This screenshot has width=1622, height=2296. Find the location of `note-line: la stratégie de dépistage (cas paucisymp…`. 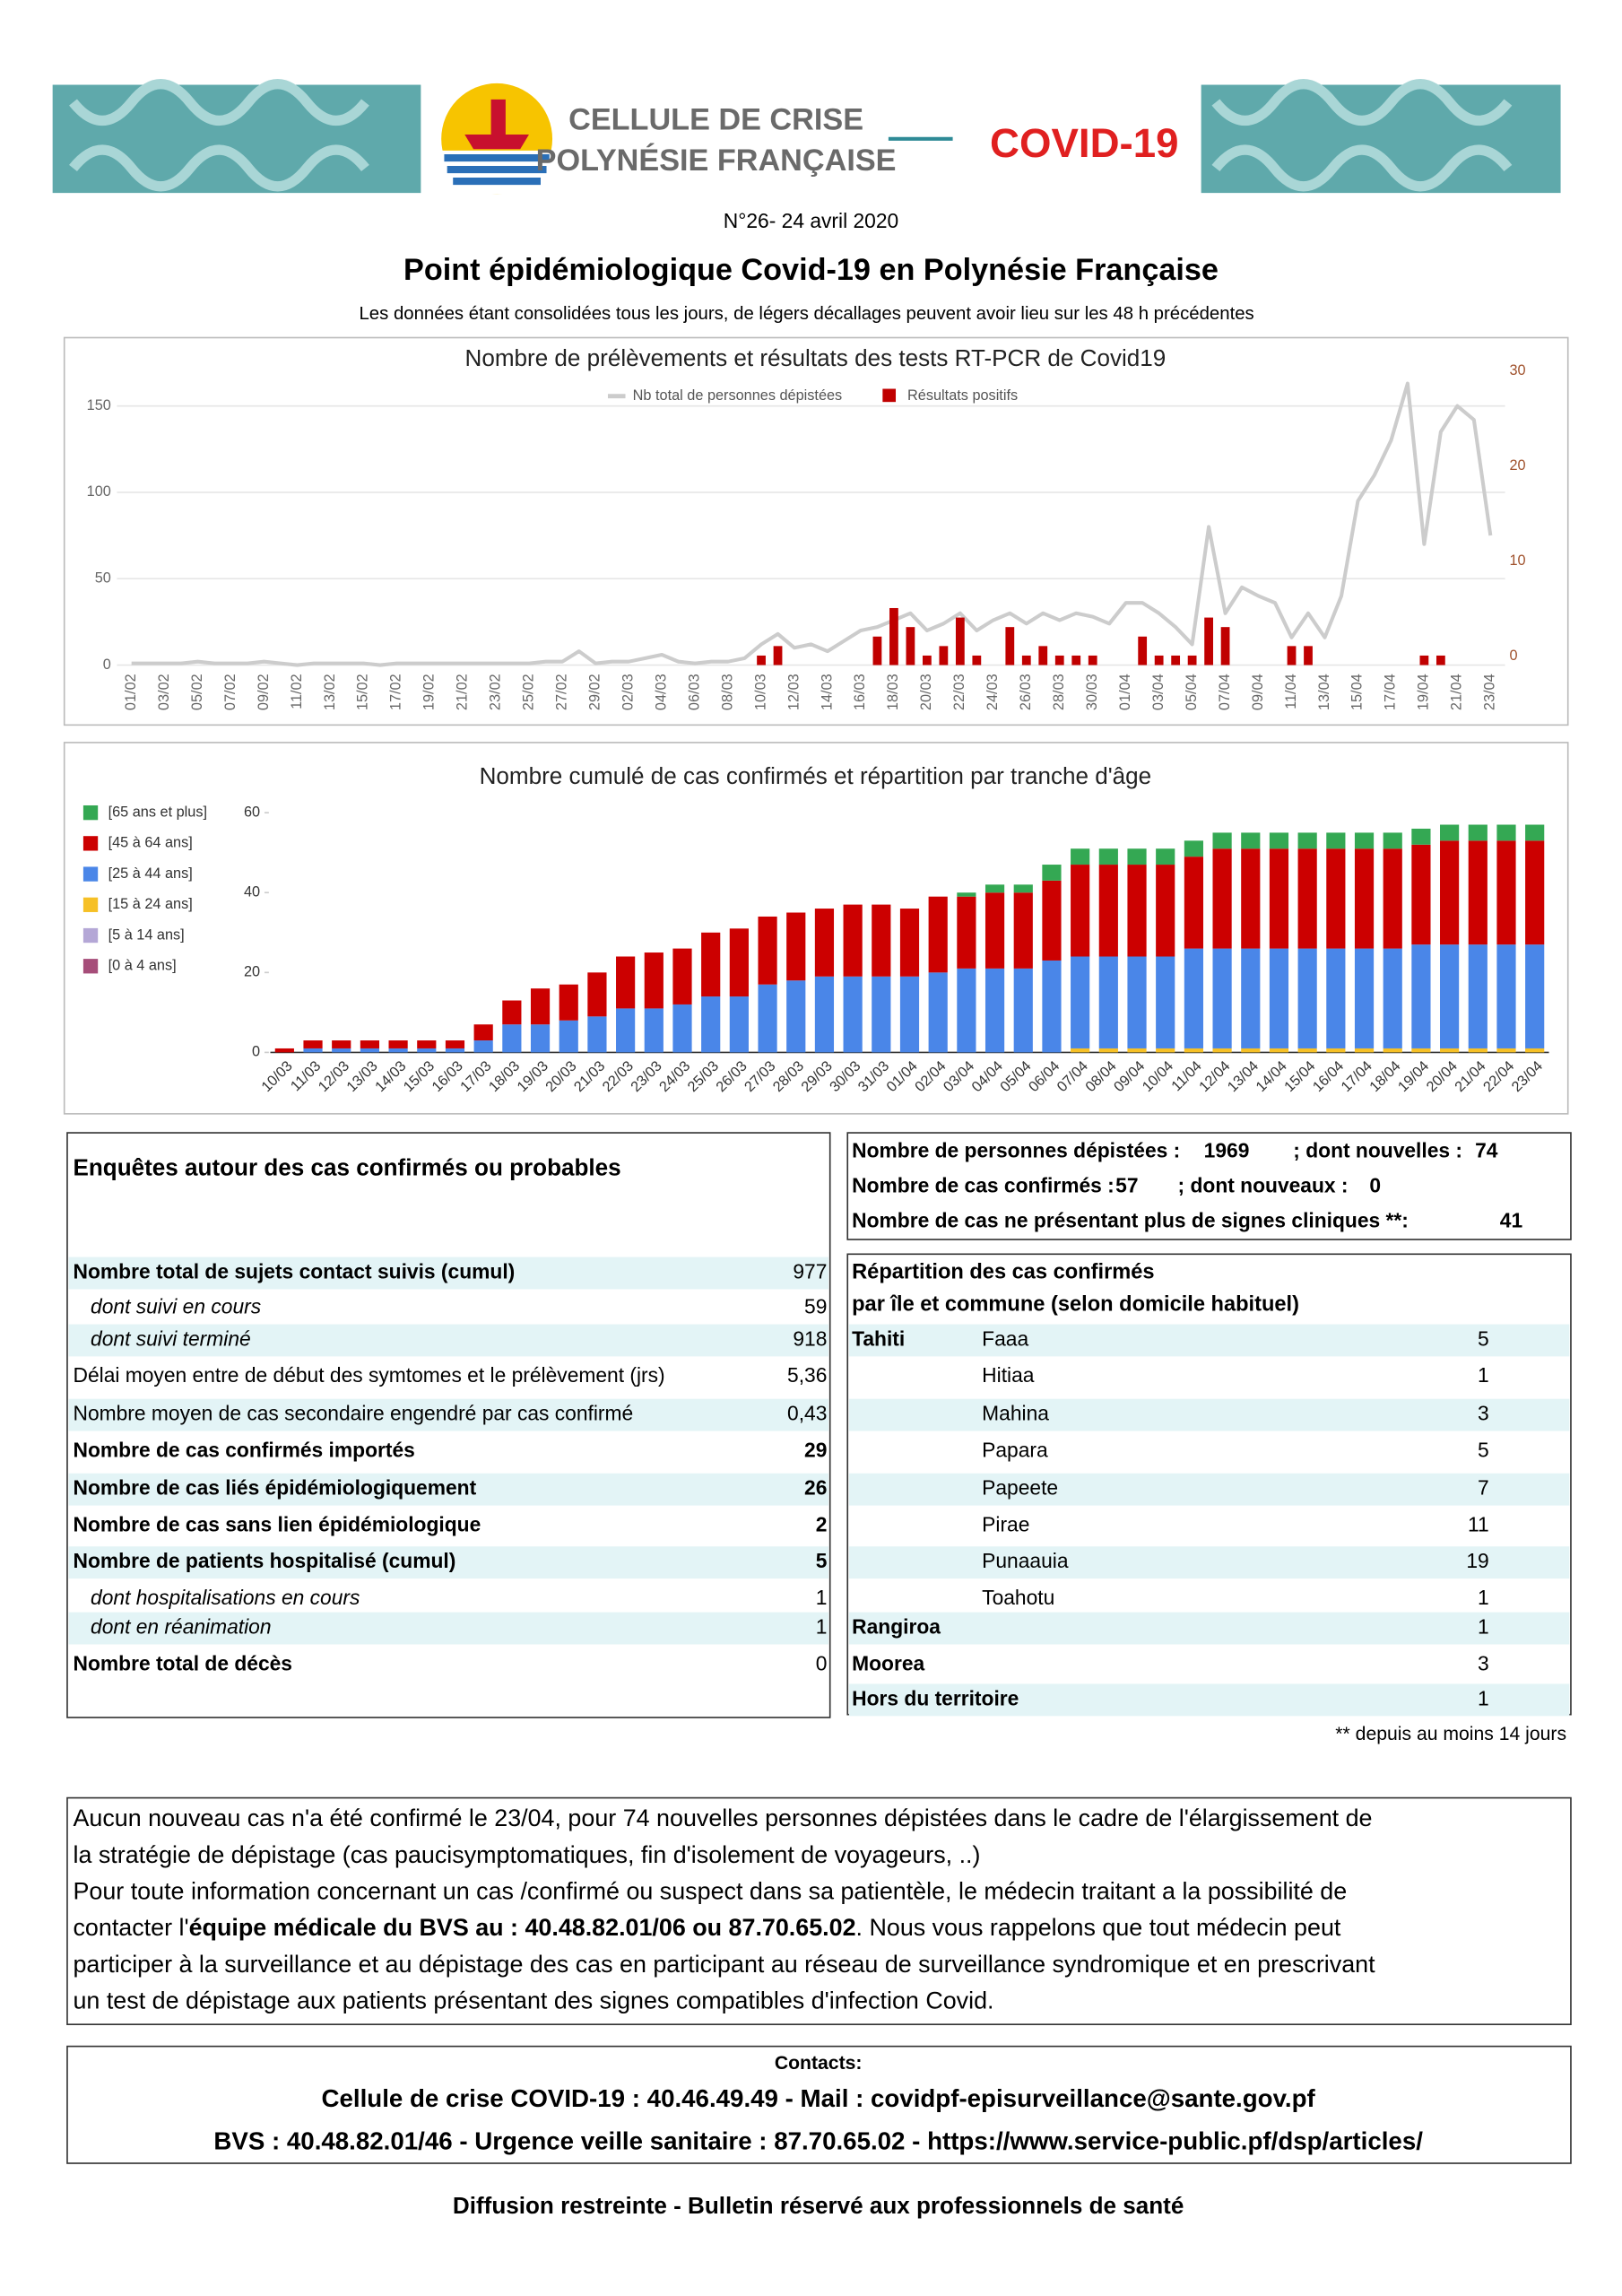

note-line: la stratégie de dépistage (cas paucisymp… is located at coordinates (526, 1854).